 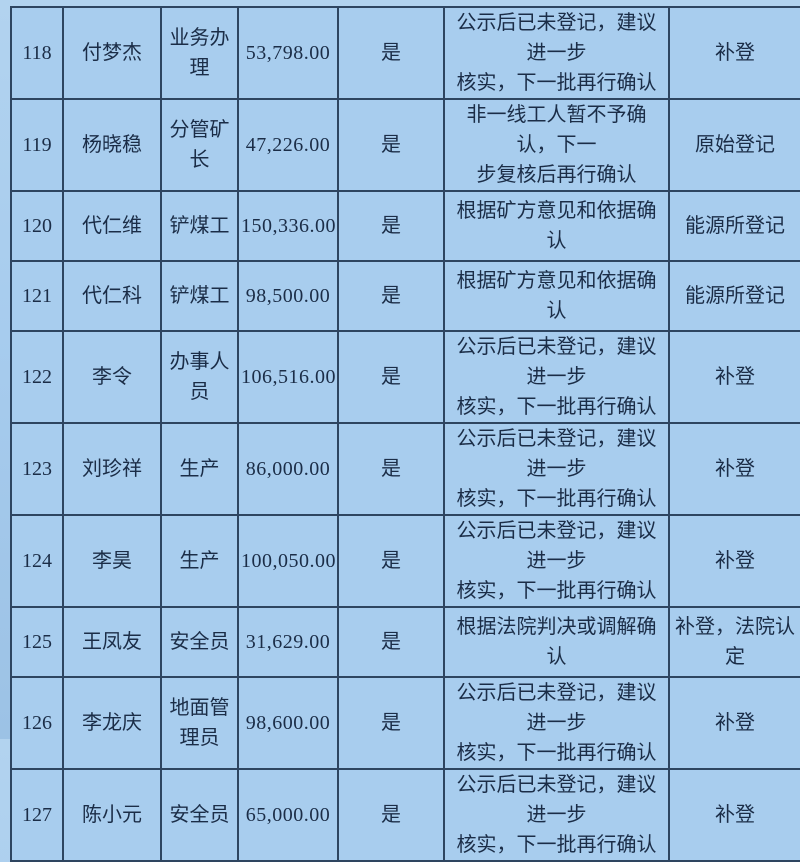 I want to click on cell-name: 李昊, so click(x=112, y=561).